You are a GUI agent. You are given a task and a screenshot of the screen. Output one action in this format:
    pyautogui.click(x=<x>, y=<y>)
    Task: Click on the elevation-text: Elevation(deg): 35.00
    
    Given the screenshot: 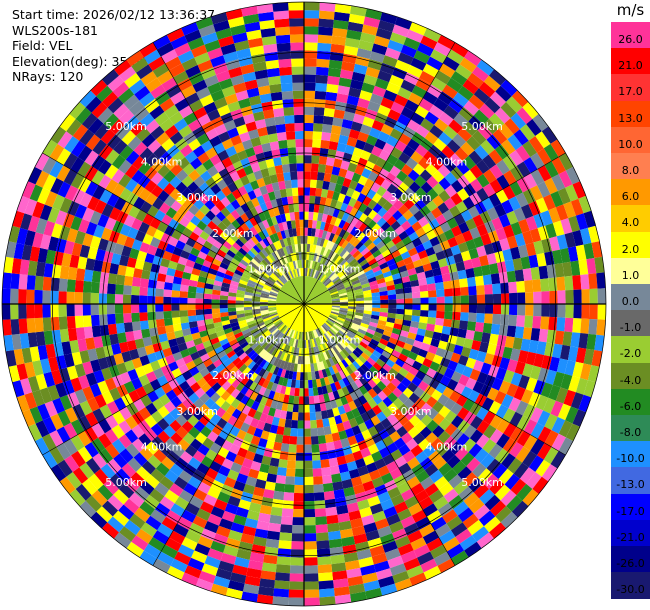 What is the action you would take?
    pyautogui.click(x=80, y=61)
    